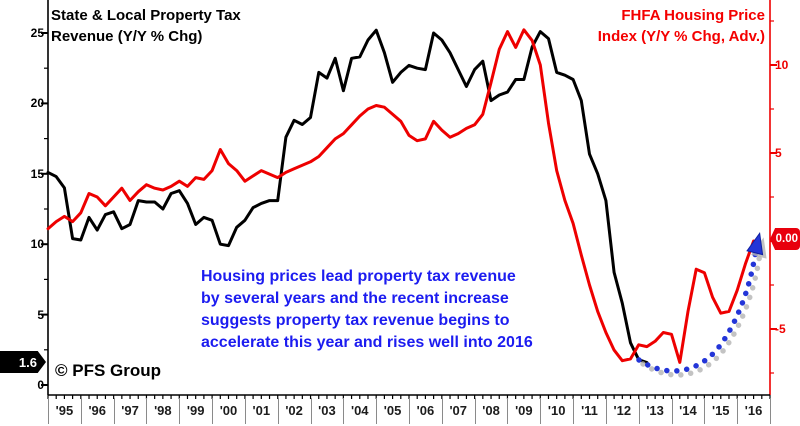 The height and width of the screenshot is (426, 800). What do you see at coordinates (40, 314) in the screenshot?
I see `left-axis-tick-label: 5` at bounding box center [40, 314].